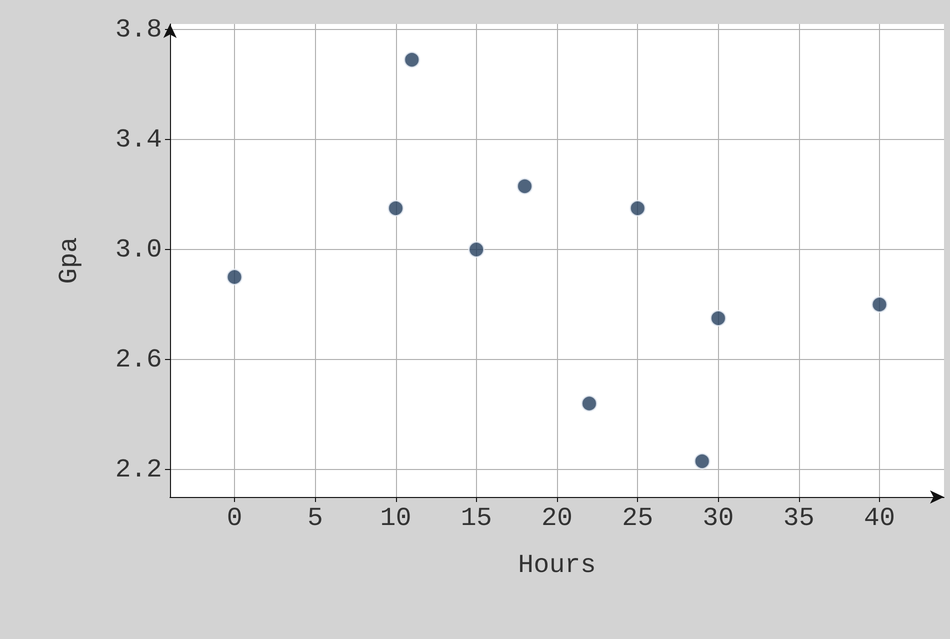 This screenshot has width=950, height=639. I want to click on y-axis-title: Gpa, so click(69, 260).